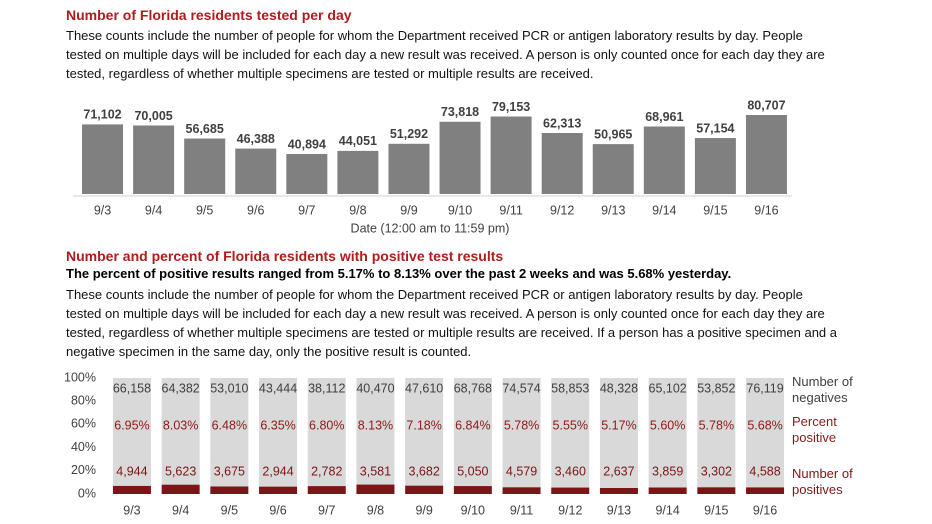  Describe the element at coordinates (570, 388) in the screenshot. I see `data-label: 58,853` at that location.